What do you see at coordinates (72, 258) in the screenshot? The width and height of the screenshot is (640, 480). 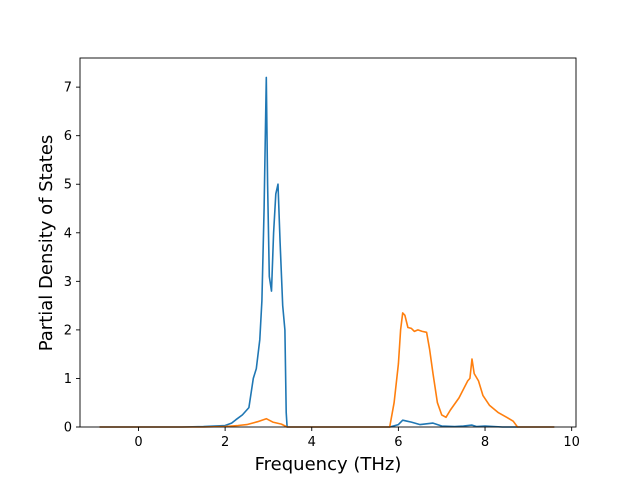 I see `y-axis: 0 1 2 3 4 5 6 7` at bounding box center [72, 258].